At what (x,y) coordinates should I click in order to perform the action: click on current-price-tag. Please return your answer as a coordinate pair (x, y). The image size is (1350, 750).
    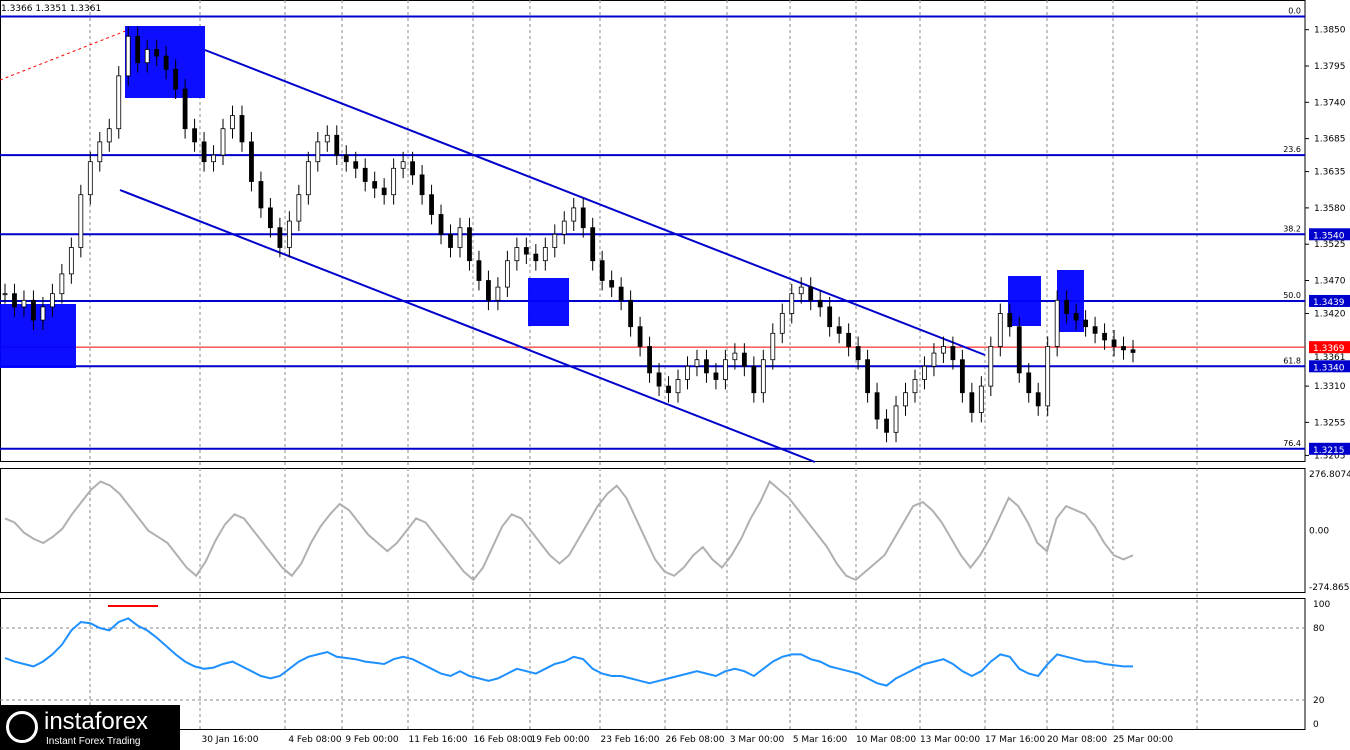
    Looking at the image, I should click on (1329, 347).